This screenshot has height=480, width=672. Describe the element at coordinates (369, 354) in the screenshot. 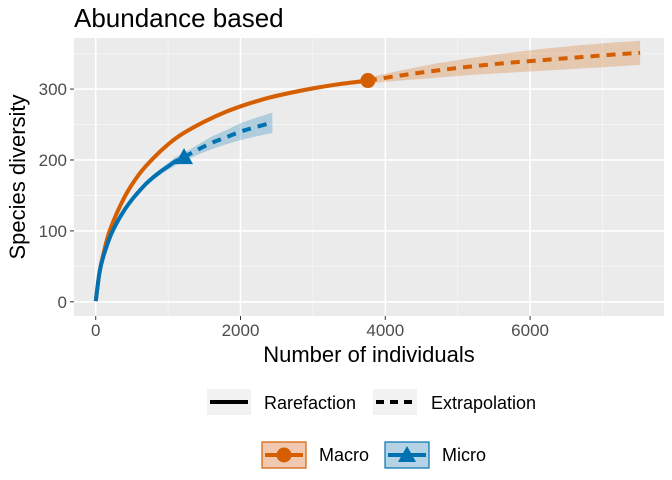

I see `x-axis-title: Number of individuals` at that location.